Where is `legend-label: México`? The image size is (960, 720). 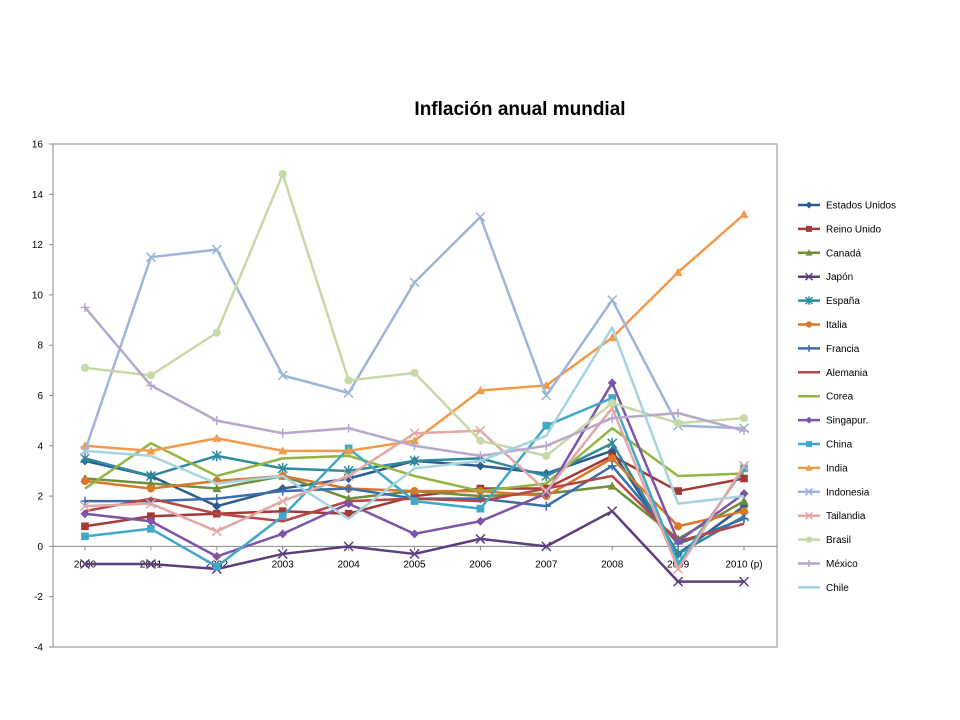 legend-label: México is located at coordinates (842, 564).